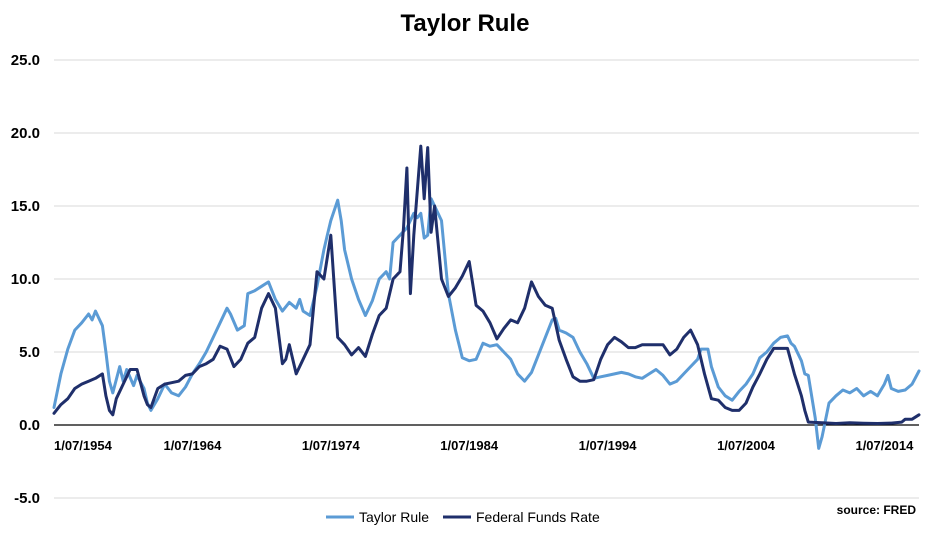  I want to click on chart-title: Taylor Rule, so click(465, 23).